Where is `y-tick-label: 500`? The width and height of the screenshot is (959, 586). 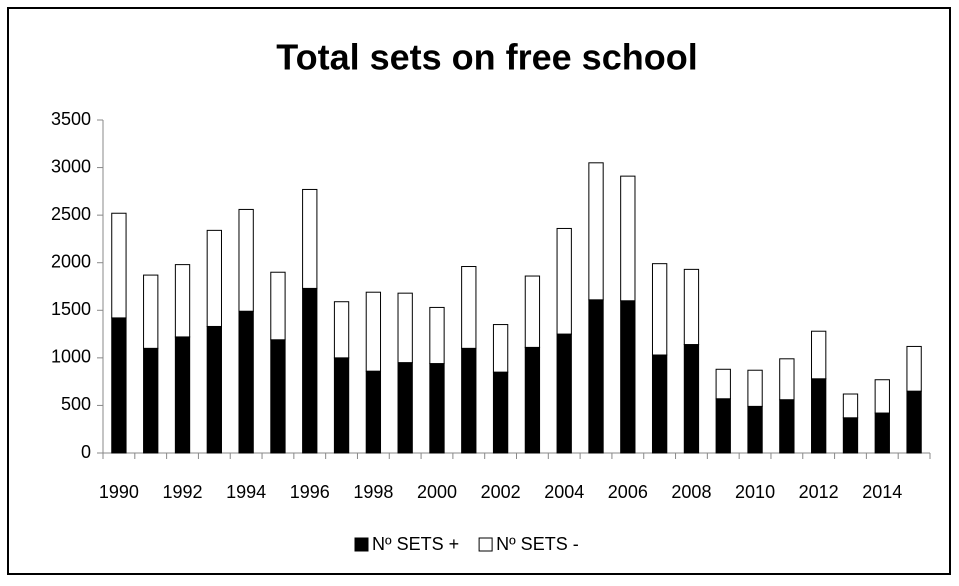 y-tick-label: 500 is located at coordinates (76, 404).